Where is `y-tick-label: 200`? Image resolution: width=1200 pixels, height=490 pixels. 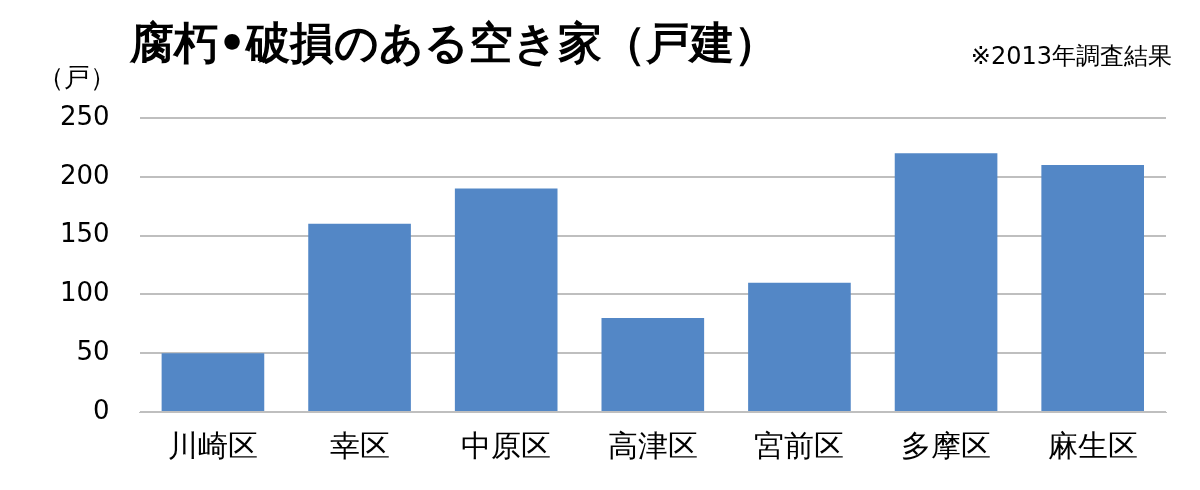 y-tick-label: 200 is located at coordinates (84, 174).